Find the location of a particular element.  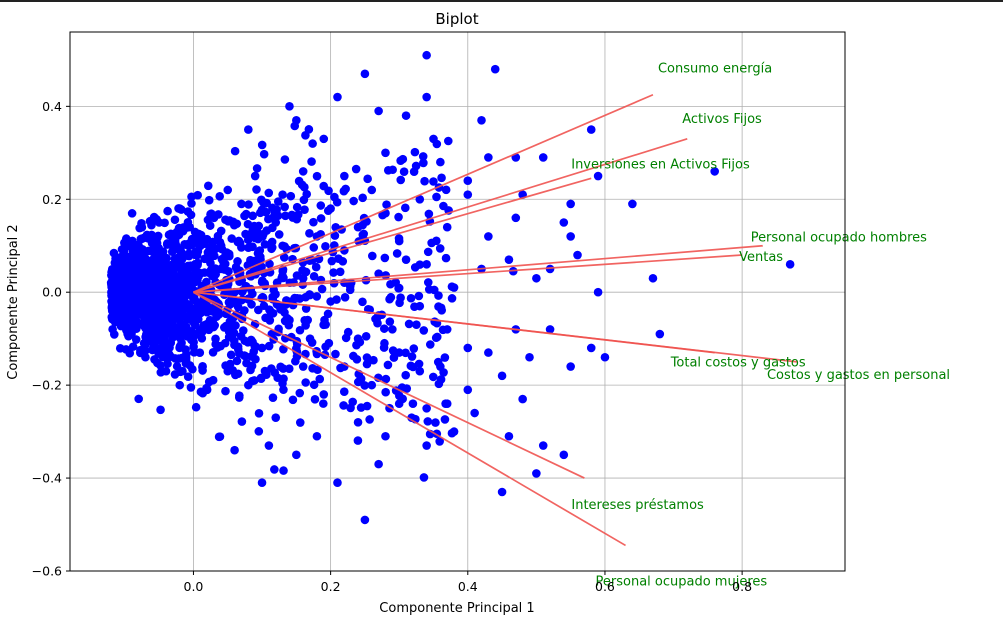

x-tick-label: 0.8 is located at coordinates (742, 586).